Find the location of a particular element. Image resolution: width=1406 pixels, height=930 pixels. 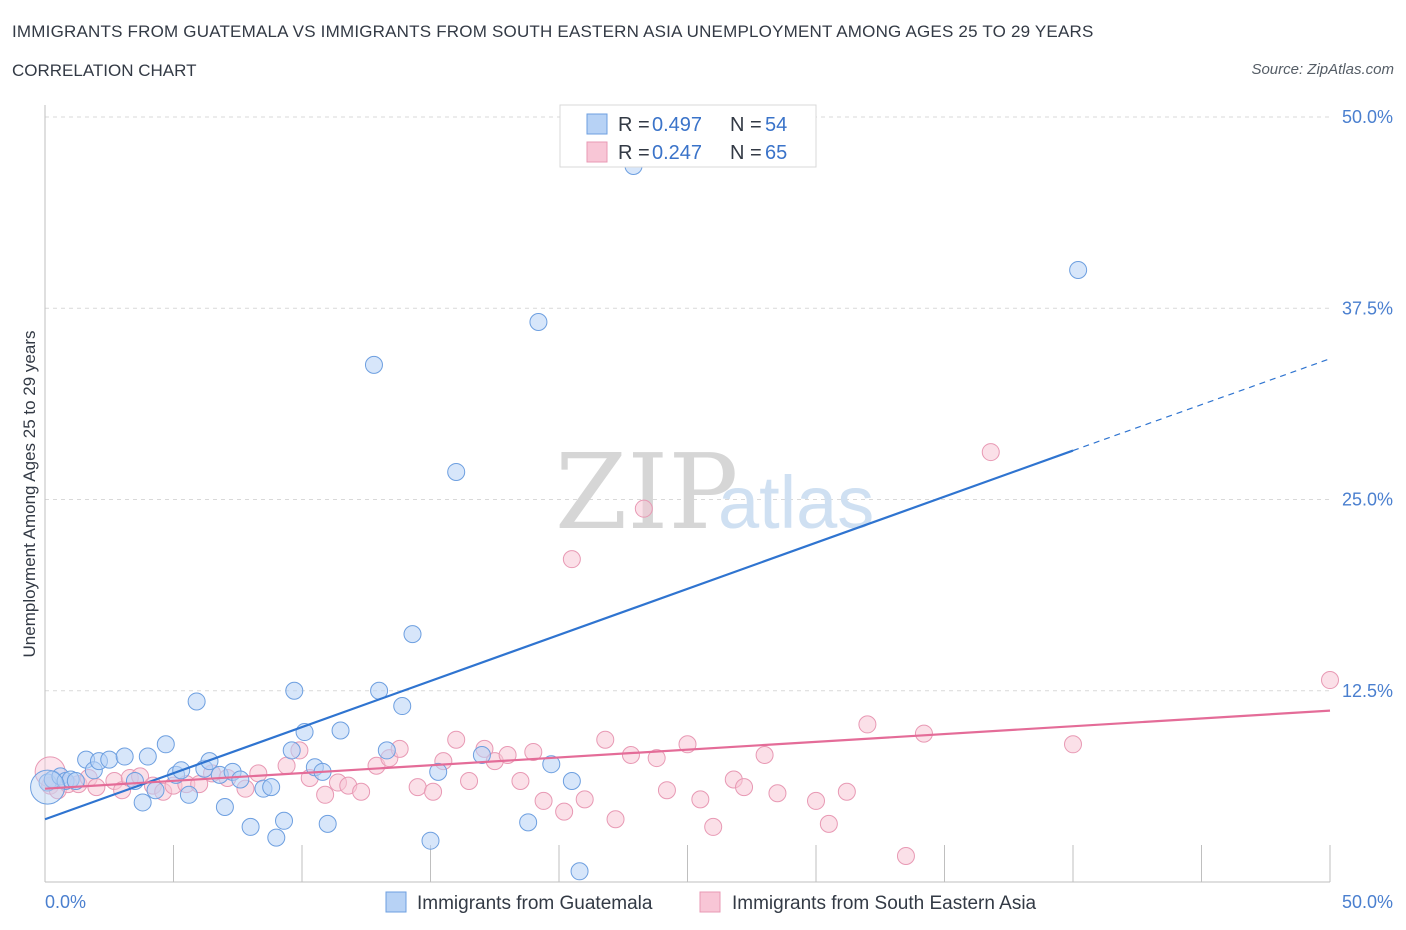

legend-n-label-2: N = is located at coordinates (746, 153).